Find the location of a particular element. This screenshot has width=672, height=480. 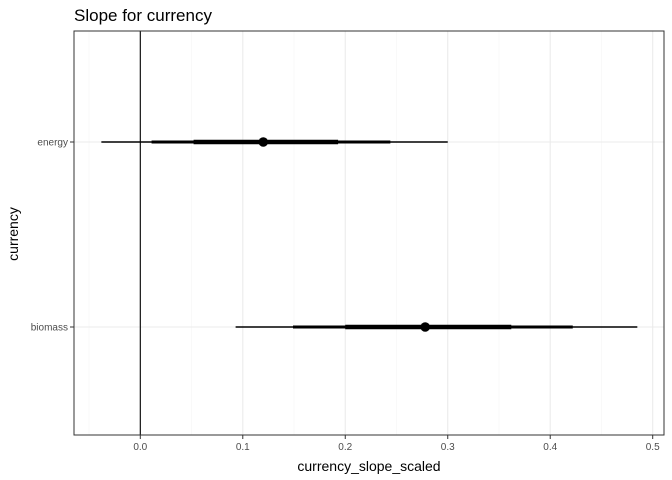

x-tick-label: 0.2 is located at coordinates (345, 447).